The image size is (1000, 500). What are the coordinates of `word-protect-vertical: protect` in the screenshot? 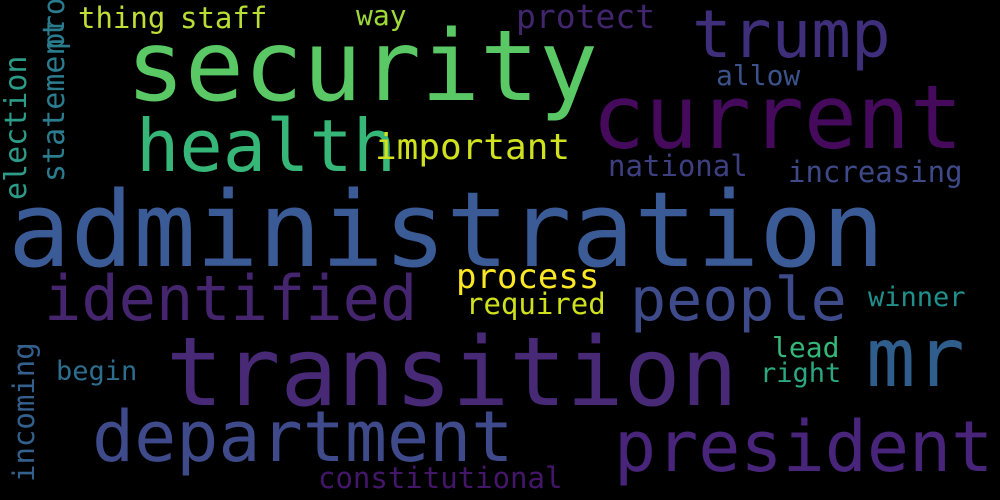 It's located at (54, 25).